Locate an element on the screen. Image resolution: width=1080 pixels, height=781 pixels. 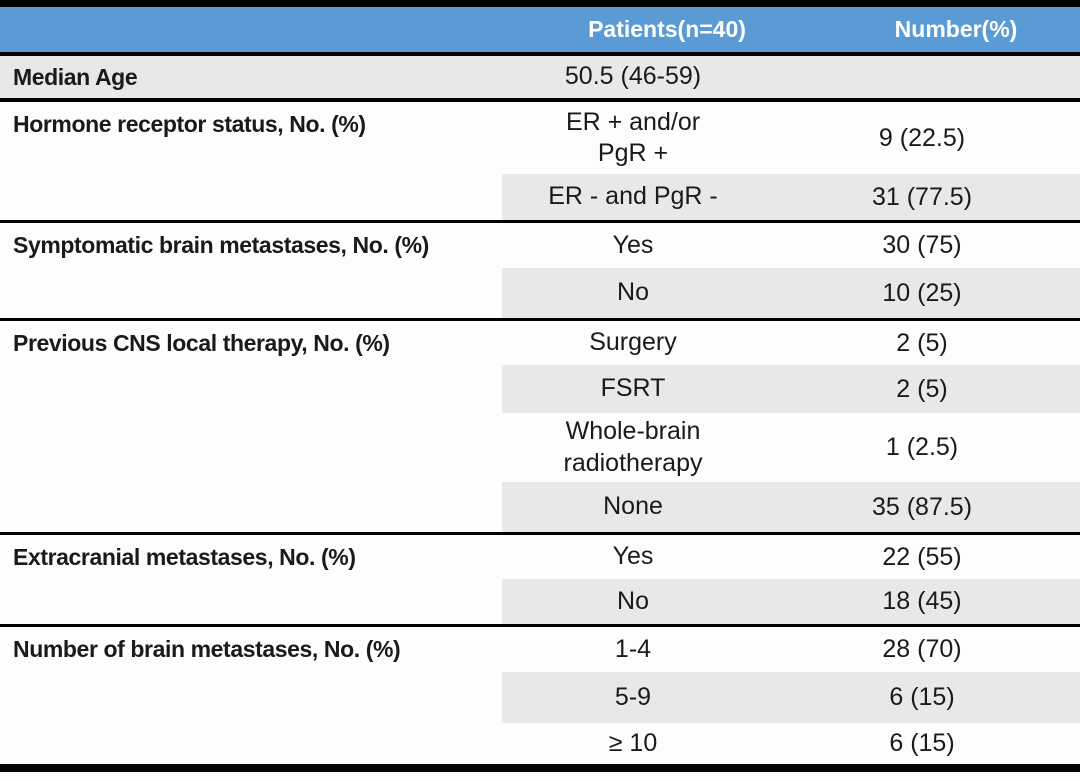
row-group-median-age: Median Age 50.5 (46-59) is located at coordinates (540, 77).